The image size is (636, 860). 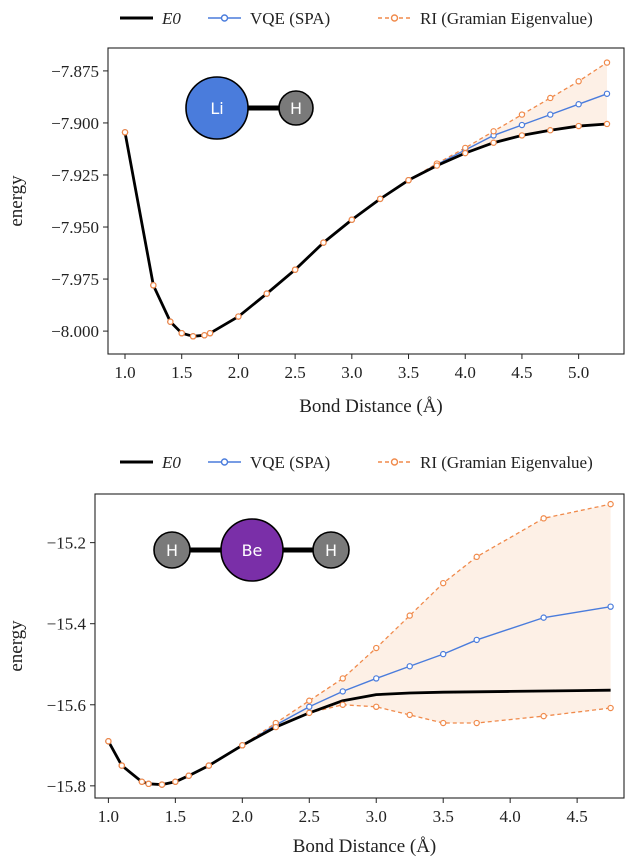 I want to click on chart2-ytick-label: −15.6, so click(x=66, y=705).